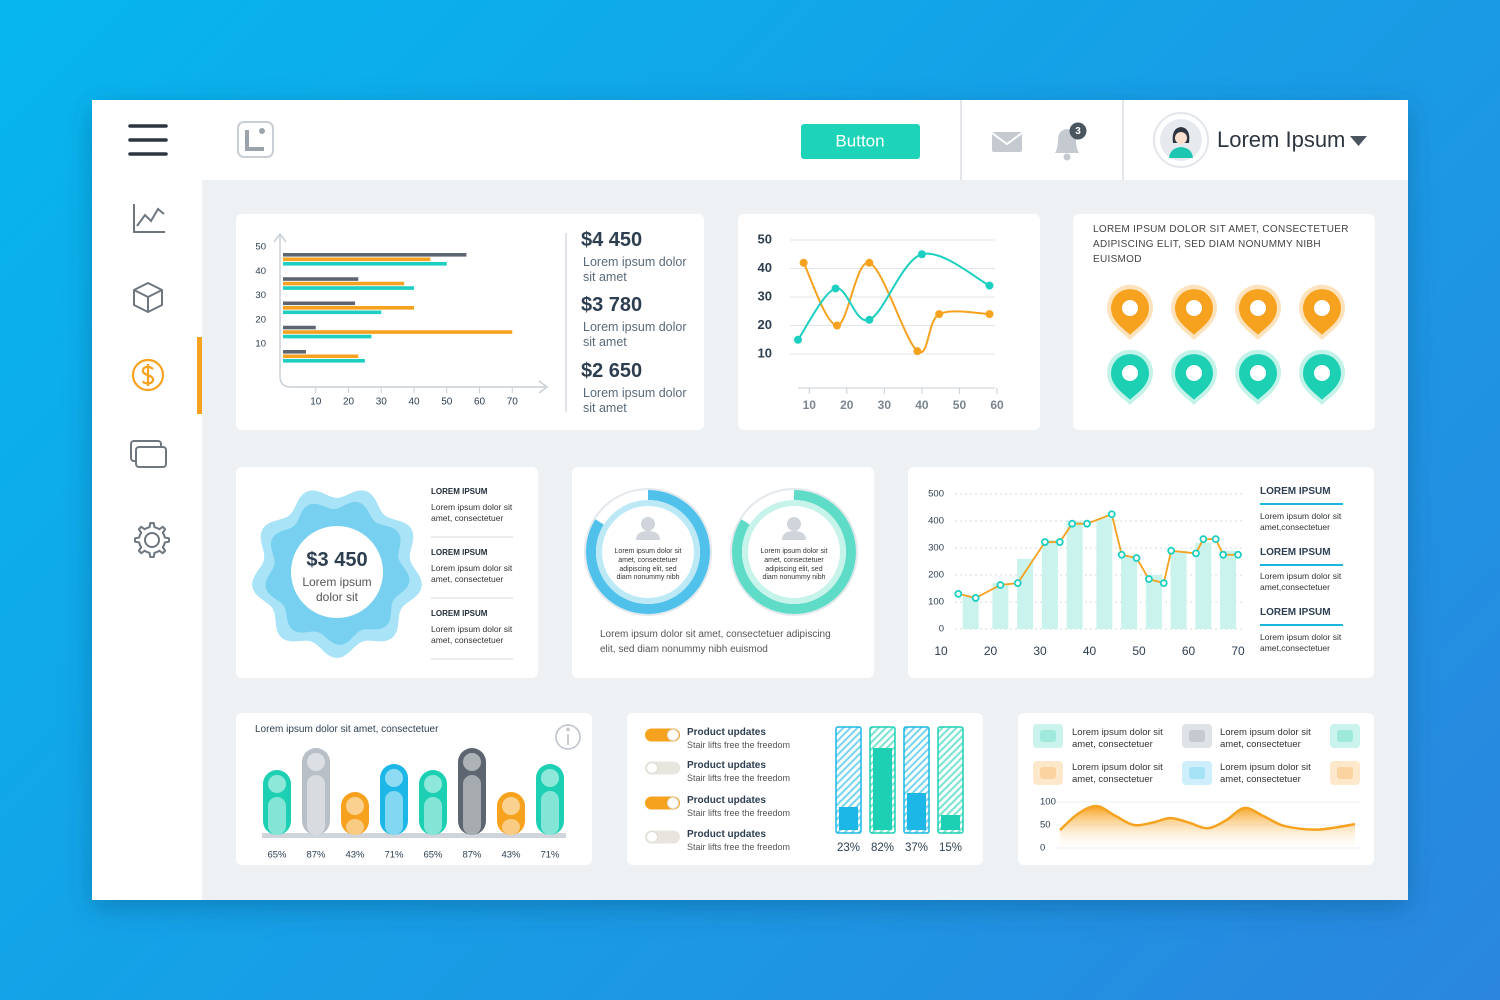 Image resolution: width=1500 pixels, height=1000 pixels. Describe the element at coordinates (149, 218) in the screenshot. I see `nav-analytics` at that location.